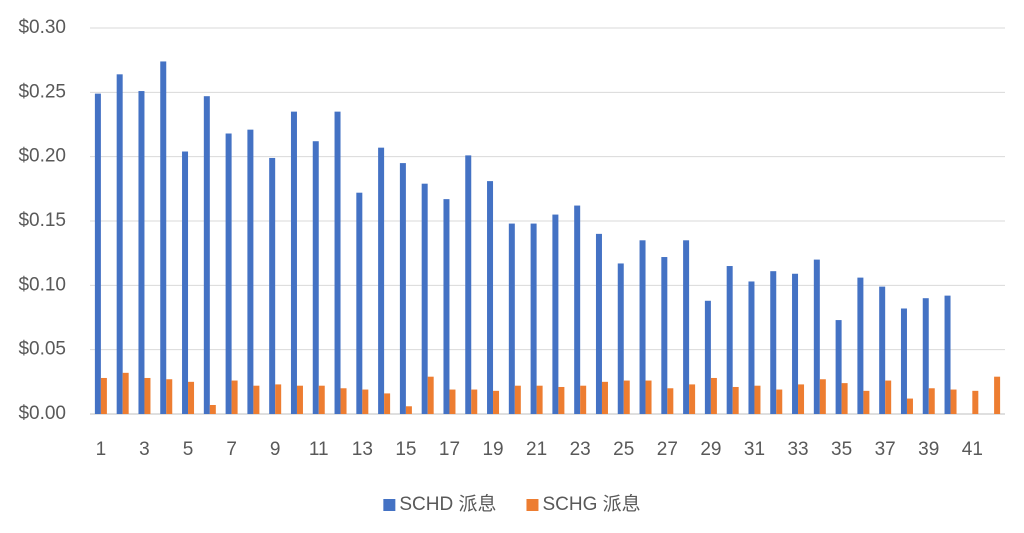  Describe the element at coordinates (449, 449) in the screenshot. I see `x-tick-label: 17` at that location.